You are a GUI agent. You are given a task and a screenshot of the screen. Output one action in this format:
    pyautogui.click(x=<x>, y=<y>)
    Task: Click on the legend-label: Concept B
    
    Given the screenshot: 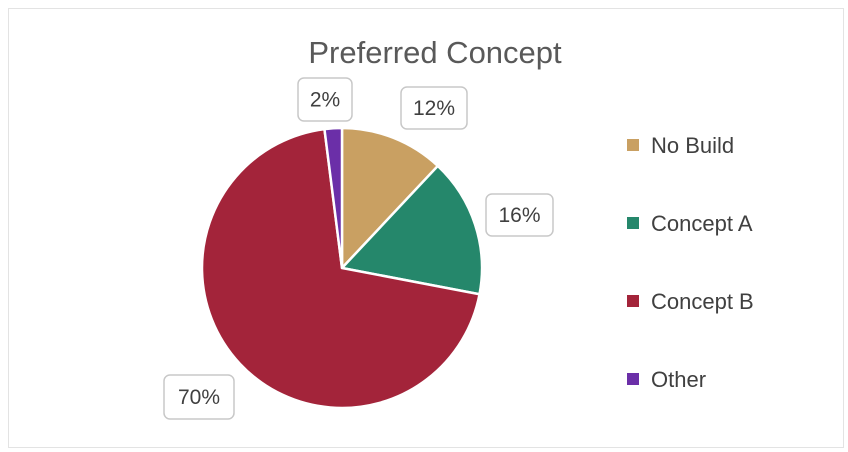 What is the action you would take?
    pyautogui.click(x=702, y=301)
    